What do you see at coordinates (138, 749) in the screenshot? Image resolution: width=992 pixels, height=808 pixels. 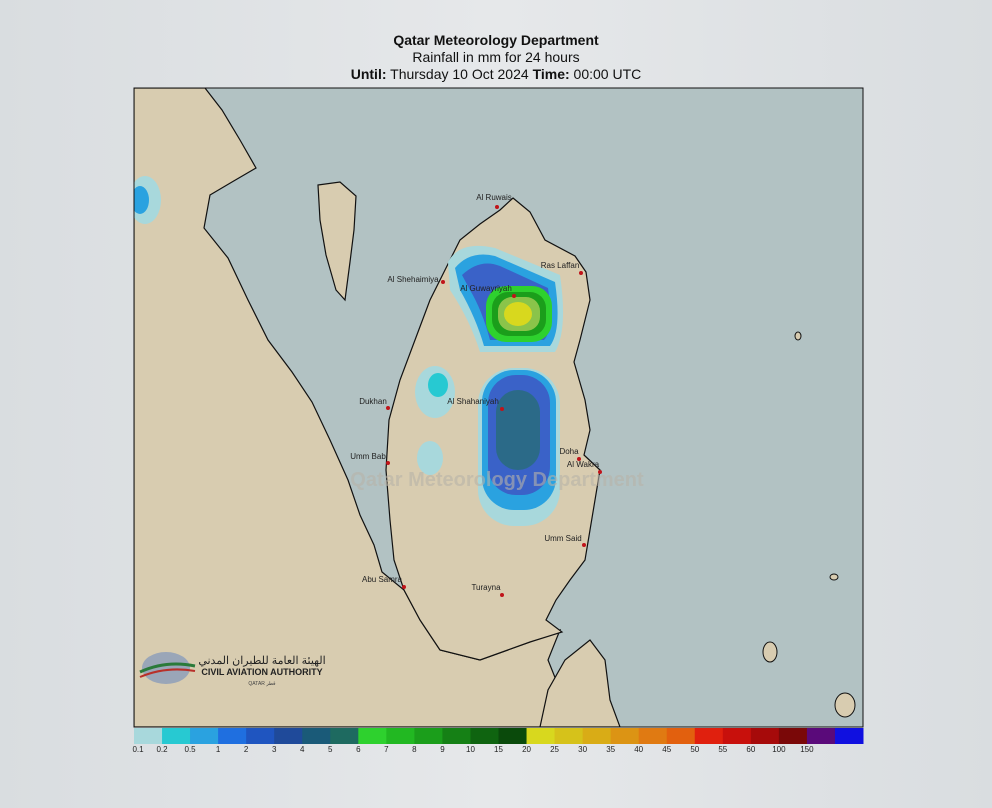 I see `scale-label: 0.1` at bounding box center [138, 749].